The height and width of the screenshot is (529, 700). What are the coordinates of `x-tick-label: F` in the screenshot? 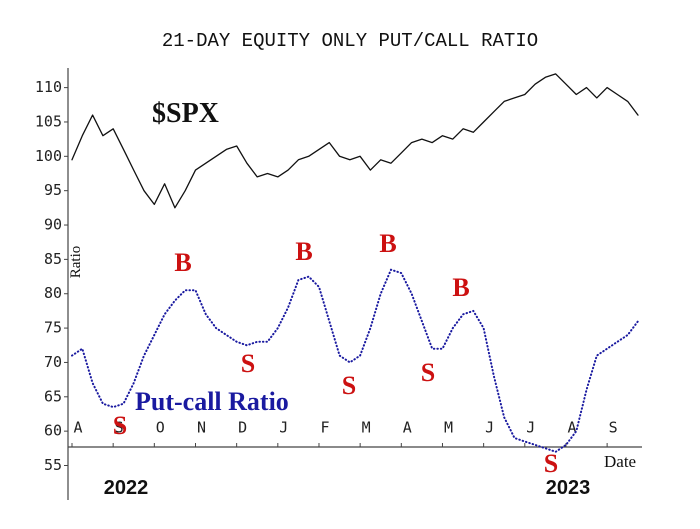 It's located at (324, 428).